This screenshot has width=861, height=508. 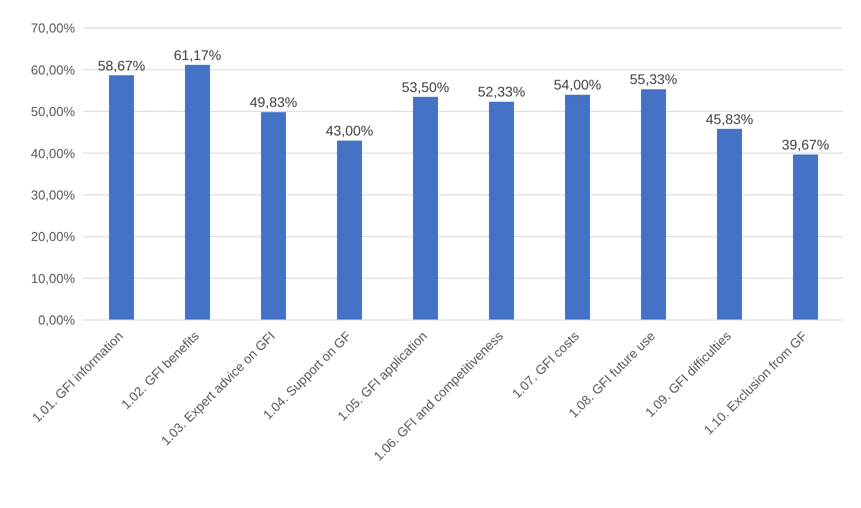 What do you see at coordinates (53, 153) in the screenshot?
I see `y-tick-label: 40,00%` at bounding box center [53, 153].